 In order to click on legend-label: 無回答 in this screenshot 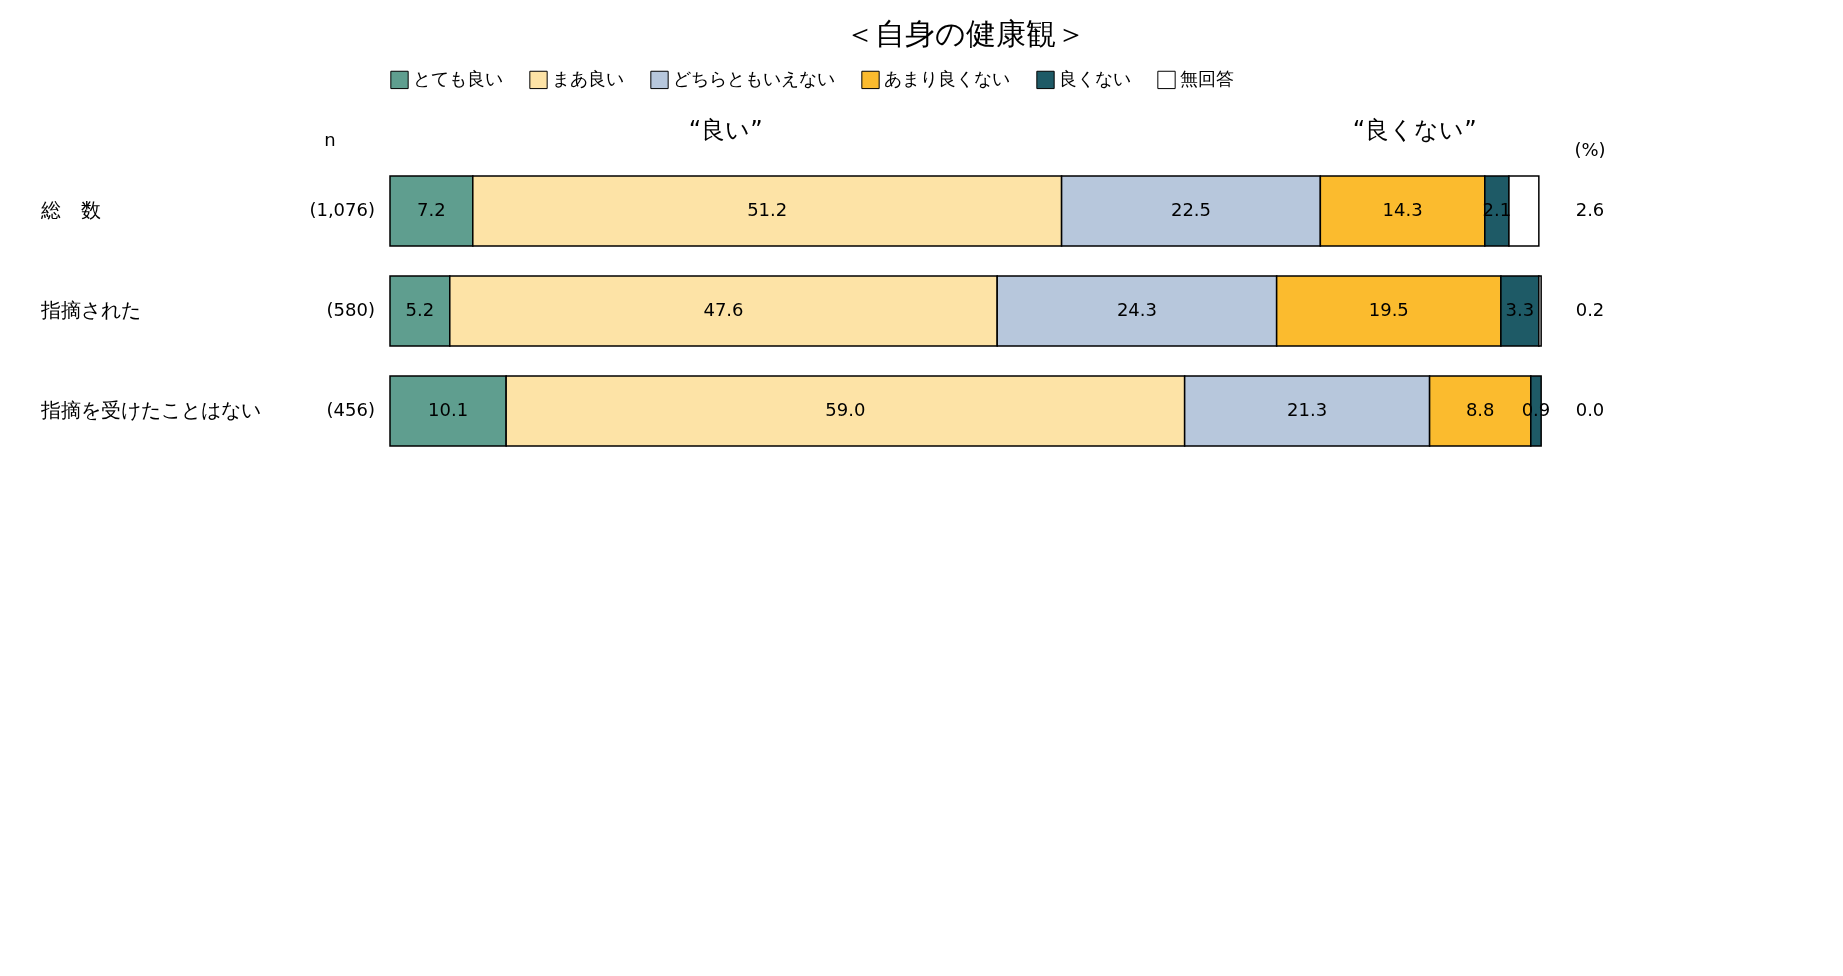, I will do `click(1207, 78)`.